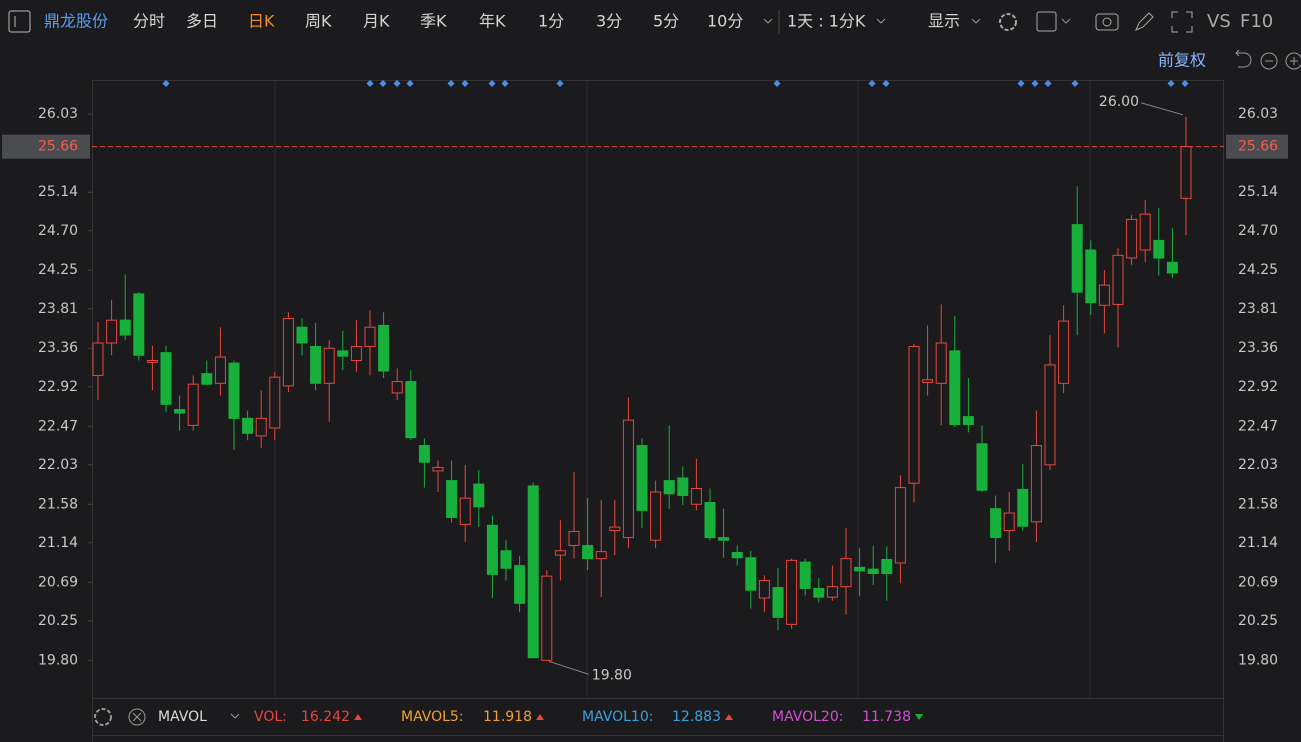  I want to click on y-tick-label-right: 24.70, so click(1258, 231).